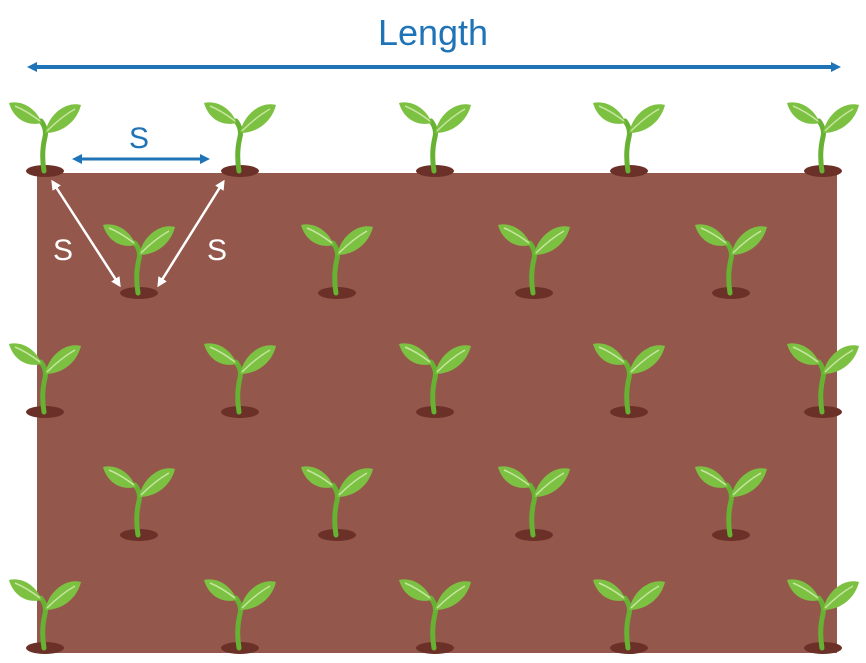 This screenshot has height=663, width=866. I want to click on diagonal-spacing-arrow-left, so click(86, 233).